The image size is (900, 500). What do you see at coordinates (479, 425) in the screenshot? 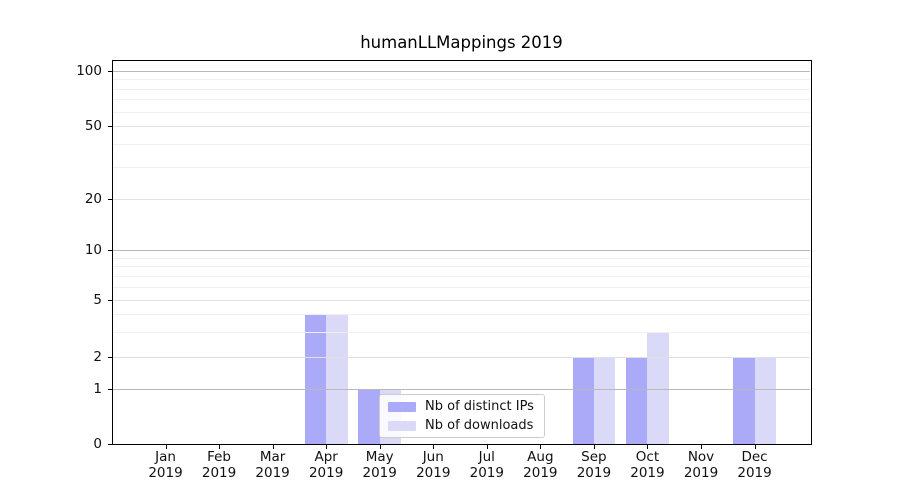
I see `legend-label-downloads: Nb of downloads` at bounding box center [479, 425].